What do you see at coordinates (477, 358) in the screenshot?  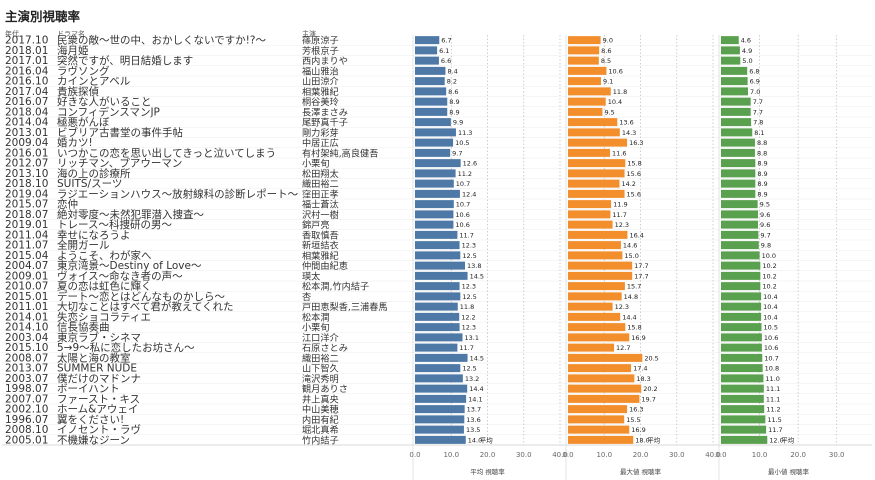 I see `avg-value-label: 14.5` at bounding box center [477, 358].